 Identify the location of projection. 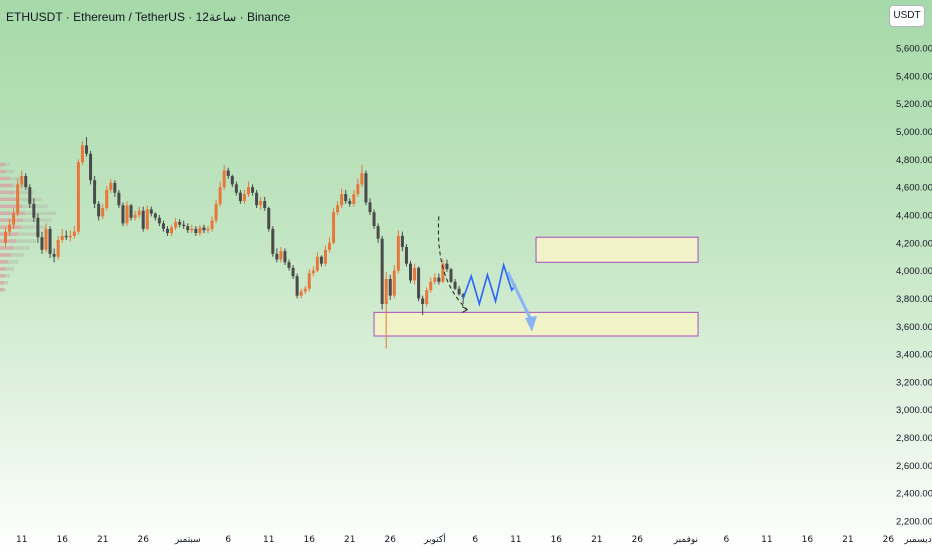
(487, 274).